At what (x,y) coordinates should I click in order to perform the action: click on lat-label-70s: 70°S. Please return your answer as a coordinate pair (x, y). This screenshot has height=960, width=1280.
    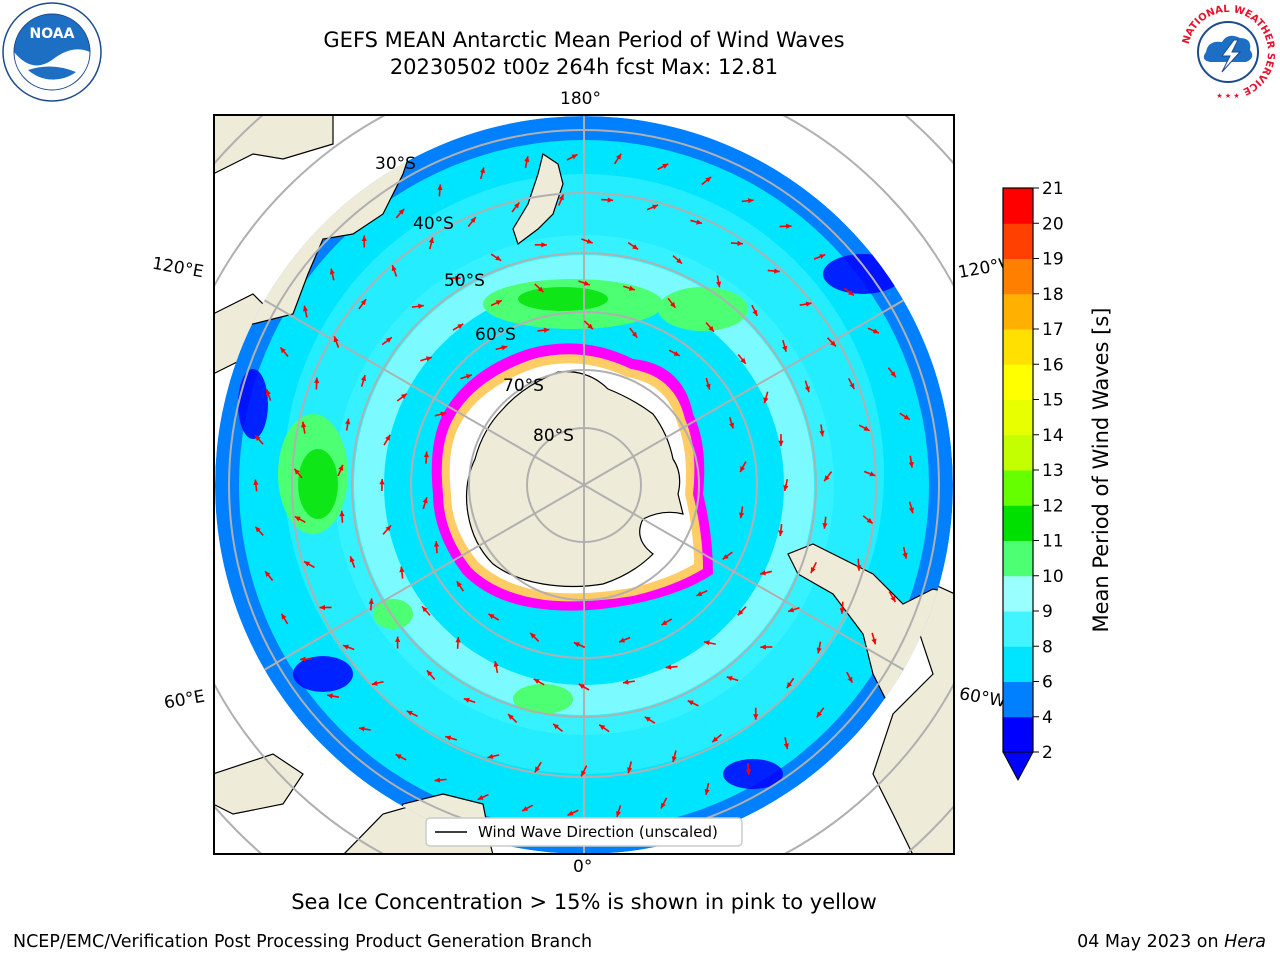
    Looking at the image, I should click on (523, 386).